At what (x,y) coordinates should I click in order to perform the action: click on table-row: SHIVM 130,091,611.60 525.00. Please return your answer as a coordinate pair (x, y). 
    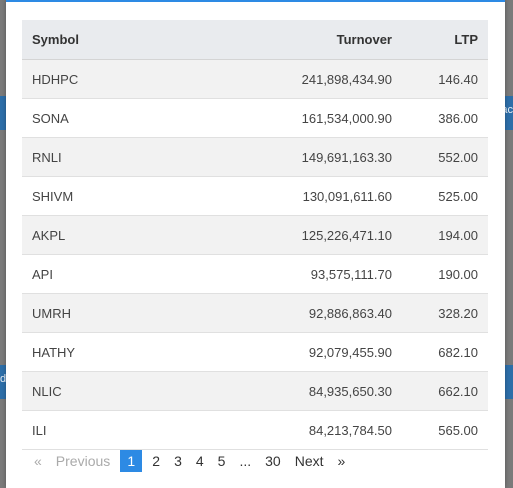
    Looking at the image, I should click on (255, 196).